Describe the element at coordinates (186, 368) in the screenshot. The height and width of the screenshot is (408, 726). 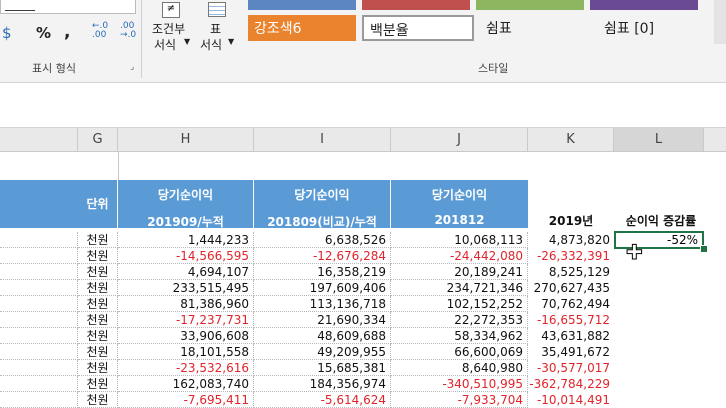
I see `cell-h: -23,532,616` at that location.